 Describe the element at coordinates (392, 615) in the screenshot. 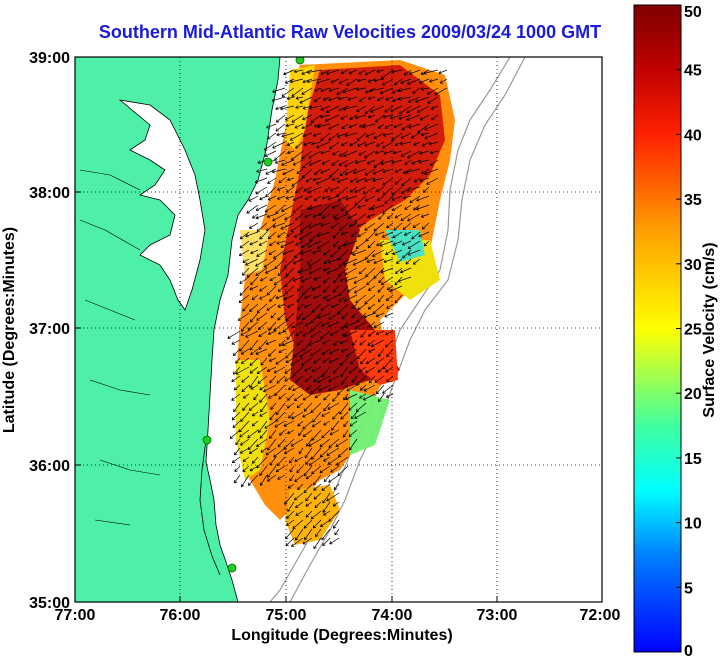

I see `x-tick-label: 74:00` at that location.